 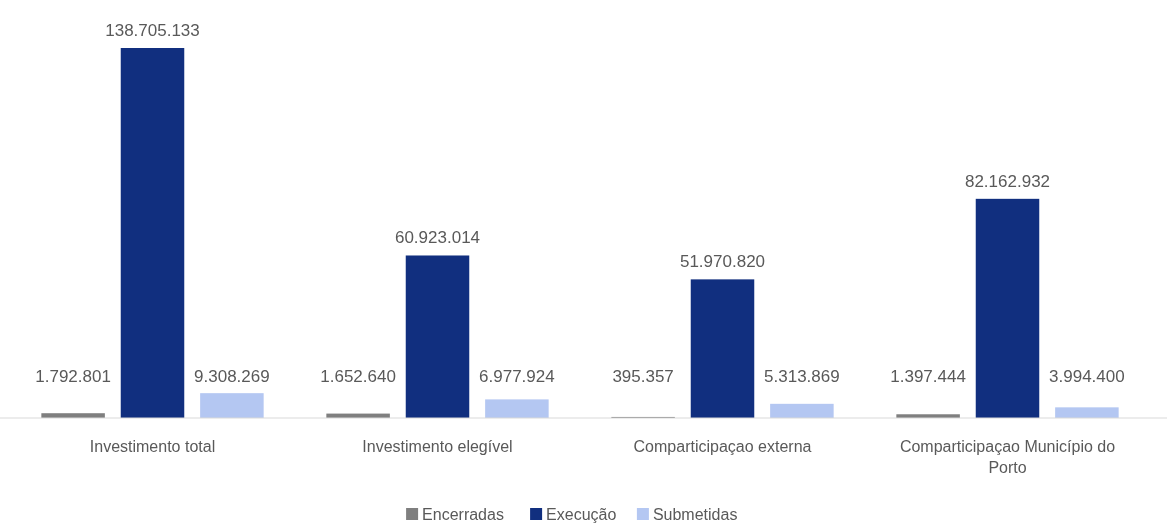 What do you see at coordinates (437, 446) in the screenshot?
I see `x-tick-label: Investimento elegível` at bounding box center [437, 446].